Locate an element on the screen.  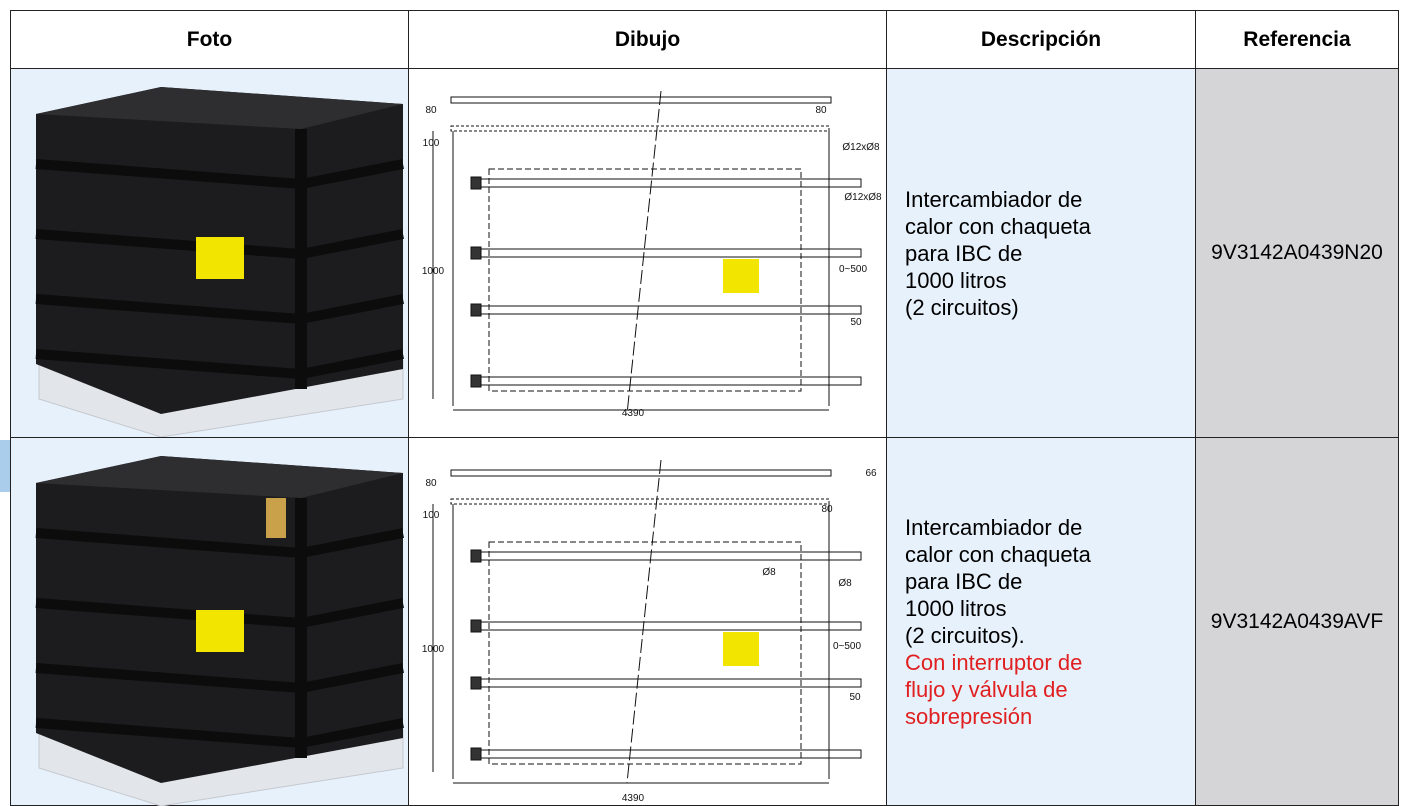
header-text: Referencia is located at coordinates (1297, 39).